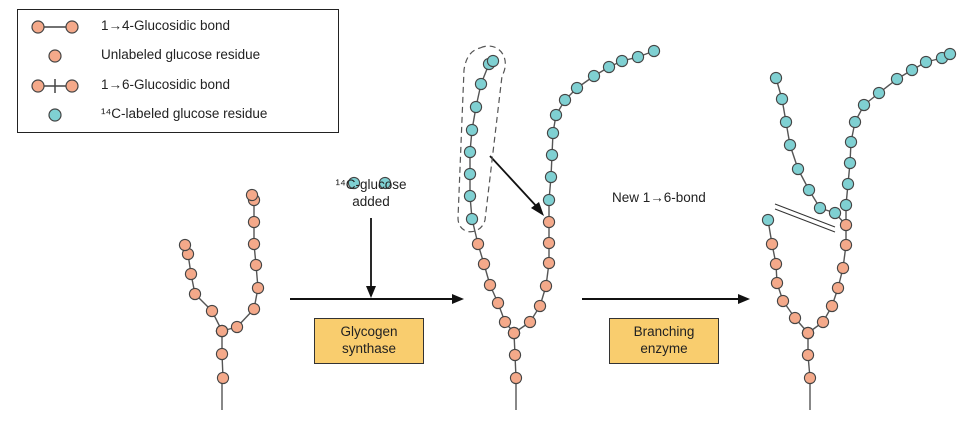  What do you see at coordinates (55, 56) in the screenshot?
I see `unlabeled-glucose-icon` at bounding box center [55, 56].